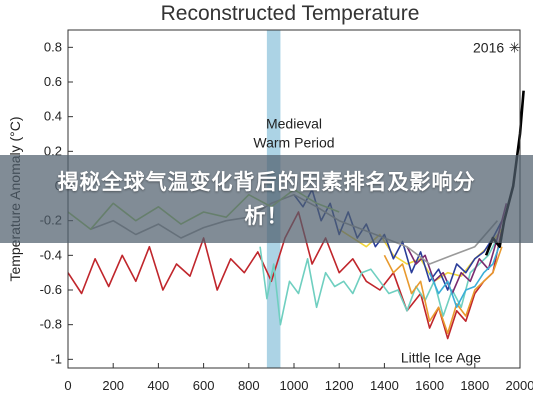  I want to click on y-tick-label: 0.4, so click(53, 116).